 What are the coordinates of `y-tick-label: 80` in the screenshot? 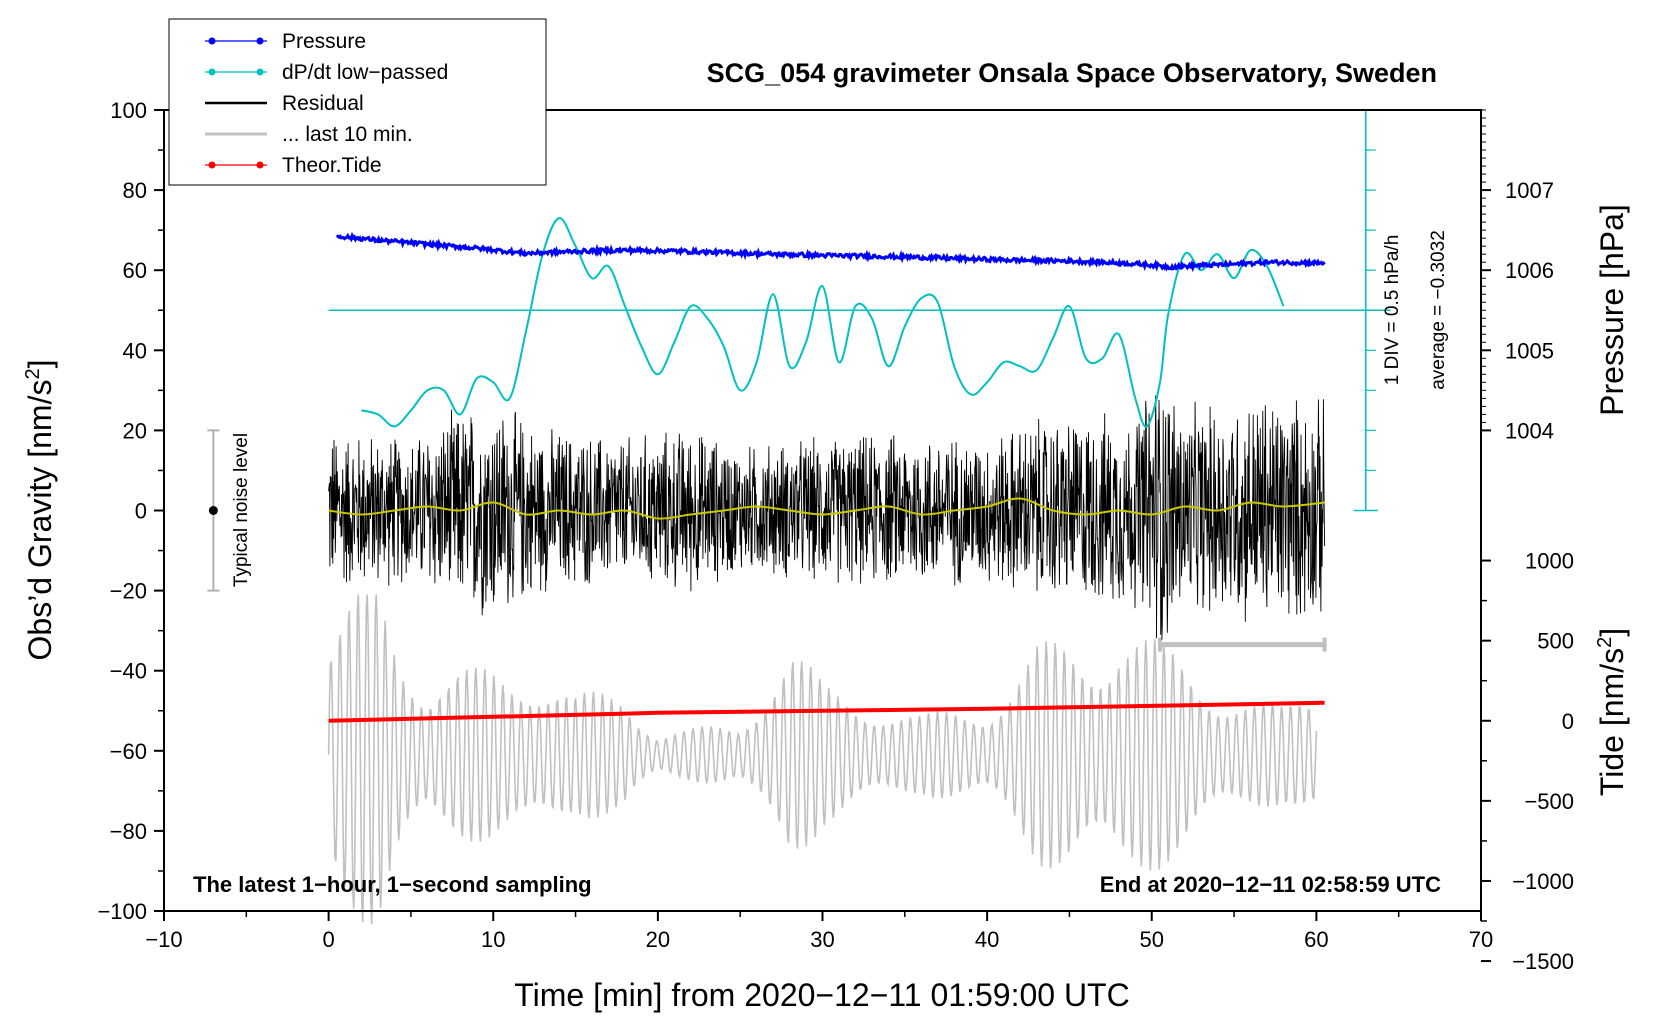 It's located at (135, 190).